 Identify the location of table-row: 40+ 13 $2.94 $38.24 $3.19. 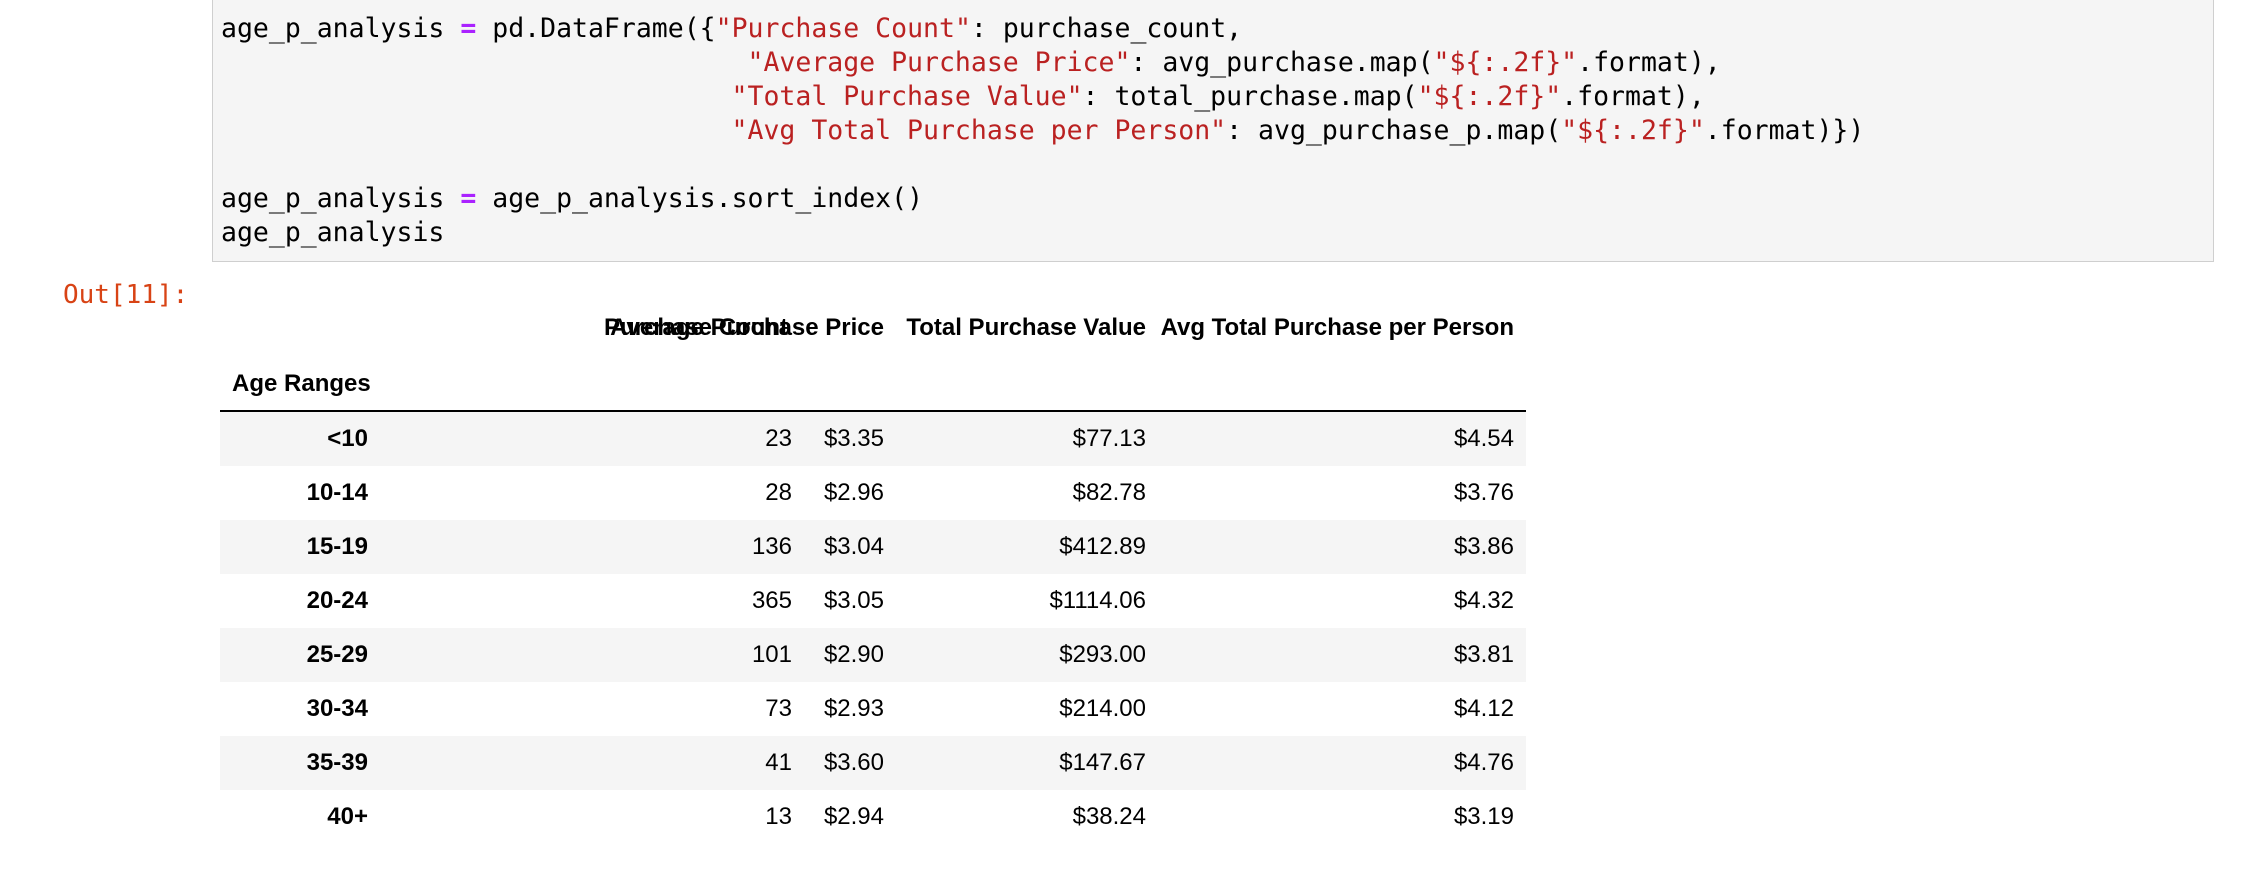
(873, 817).